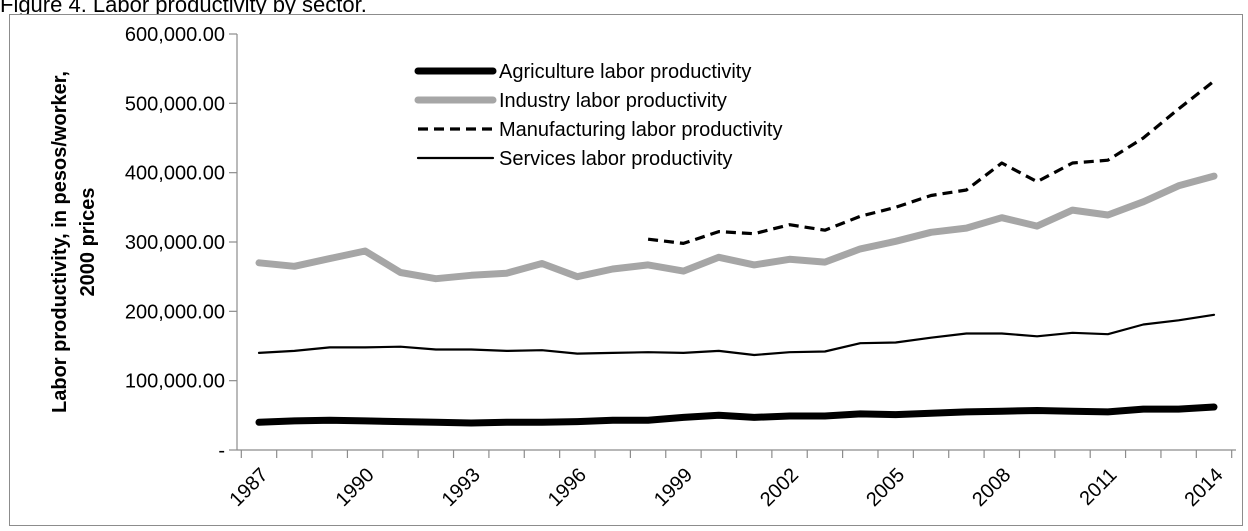 Image resolution: width=1248 pixels, height=531 pixels. What do you see at coordinates (567, 487) in the screenshot?
I see `x-tick-label: 1996` at bounding box center [567, 487].